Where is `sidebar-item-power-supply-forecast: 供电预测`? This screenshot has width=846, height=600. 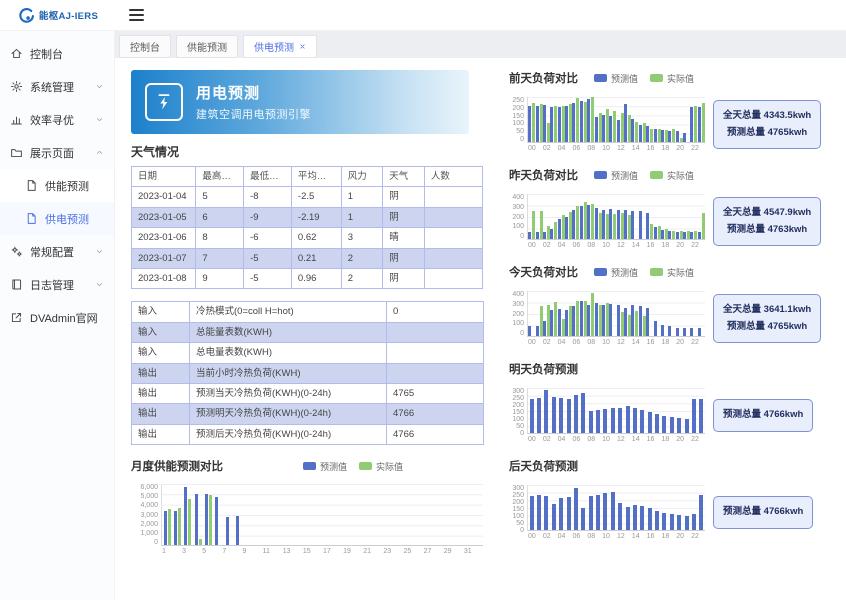 sidebar-item-power-supply-forecast: 供电预测 is located at coordinates (57, 218).